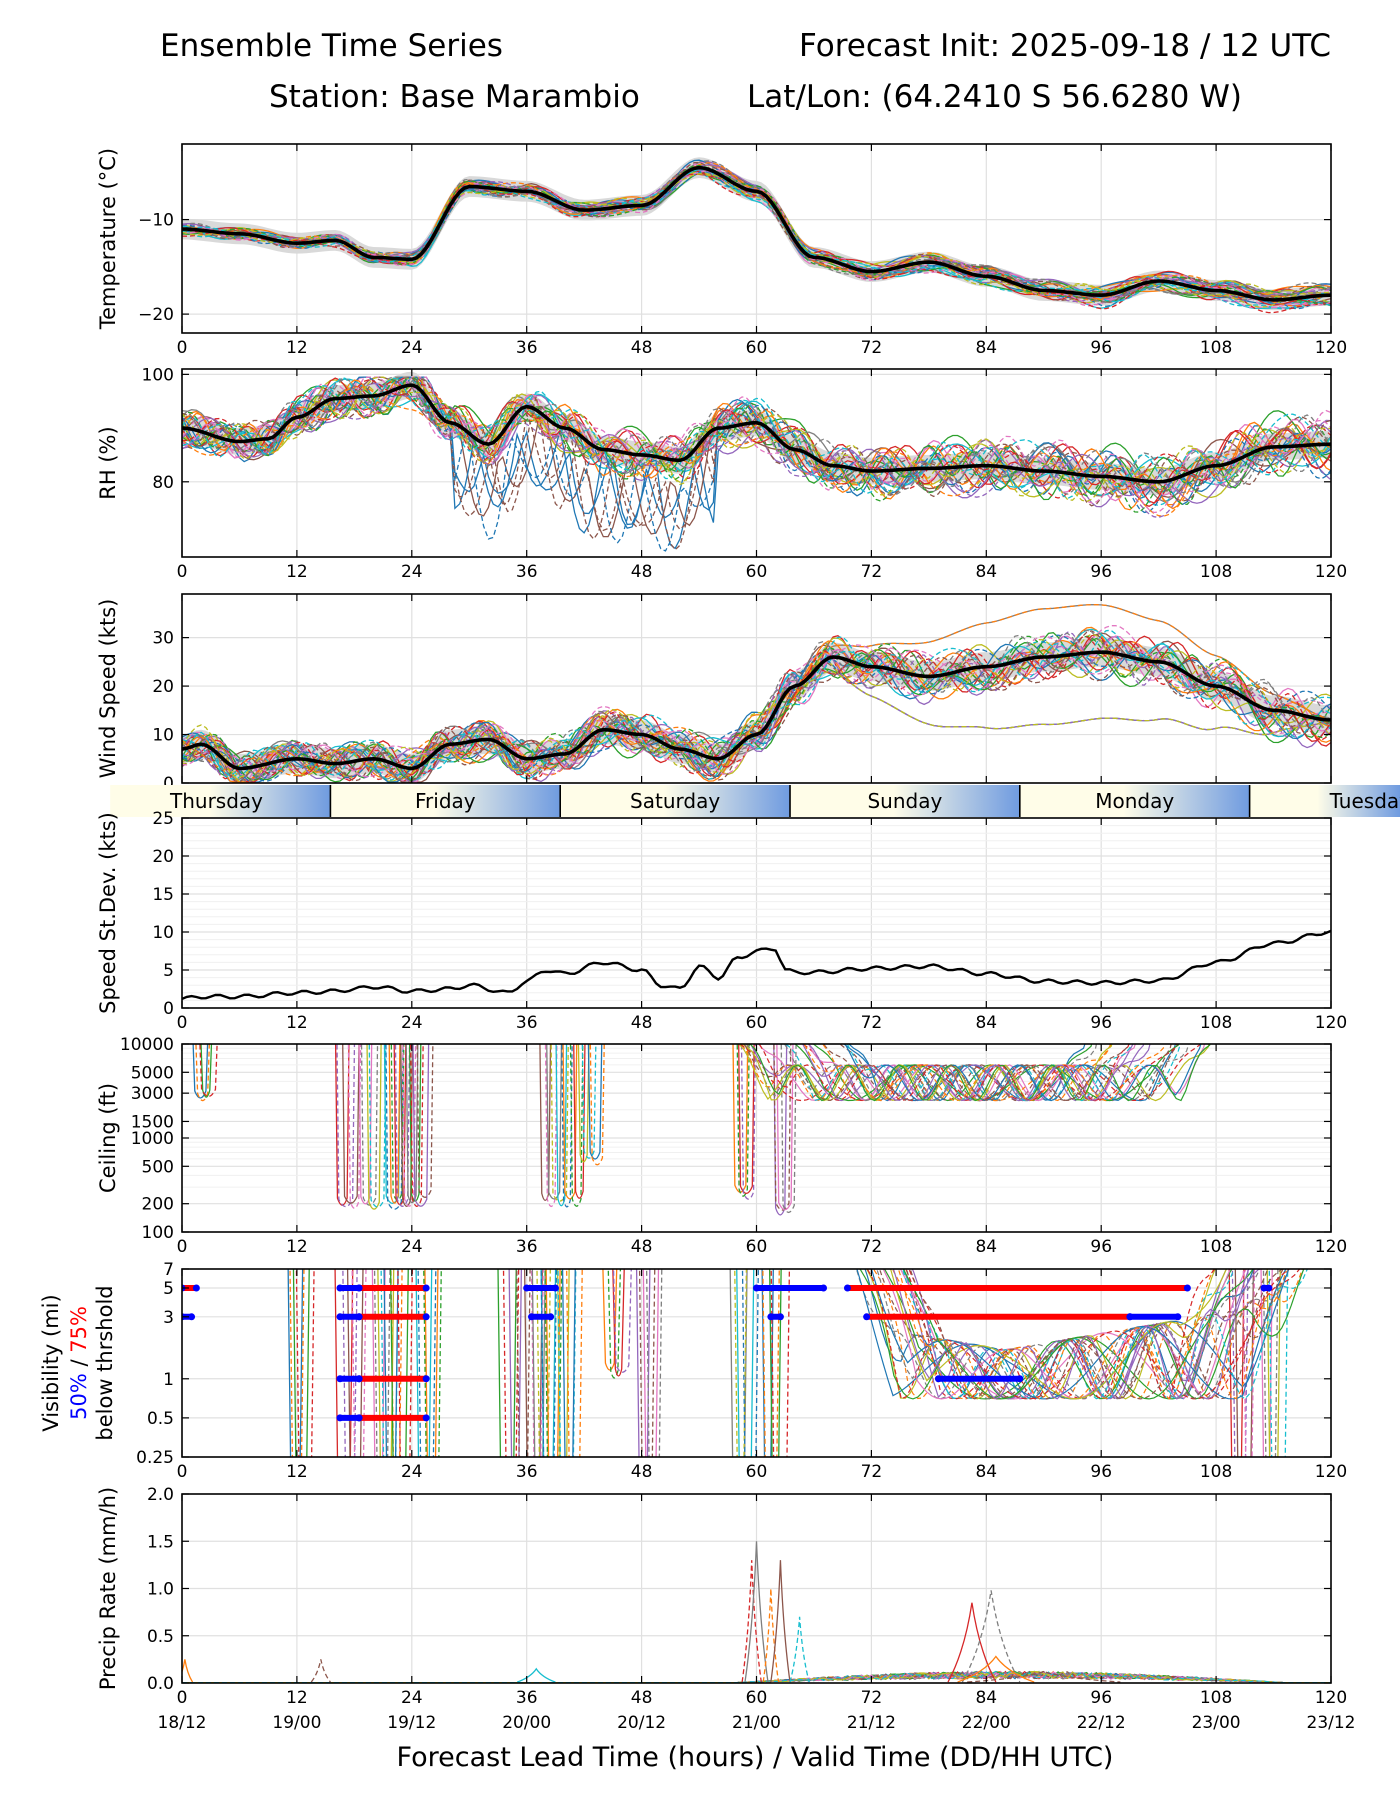  Describe the element at coordinates (1331, 1723) in the screenshot. I see `valid-time-label: 23/12` at that location.